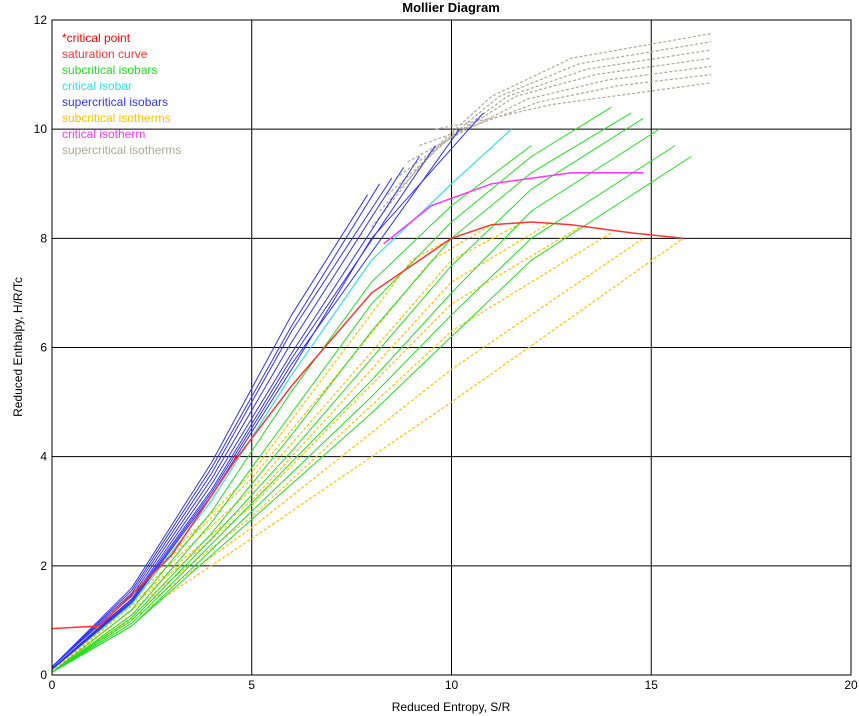 The height and width of the screenshot is (716, 859). Describe the element at coordinates (52, 685) in the screenshot. I see `x-tick-label: 0` at that location.